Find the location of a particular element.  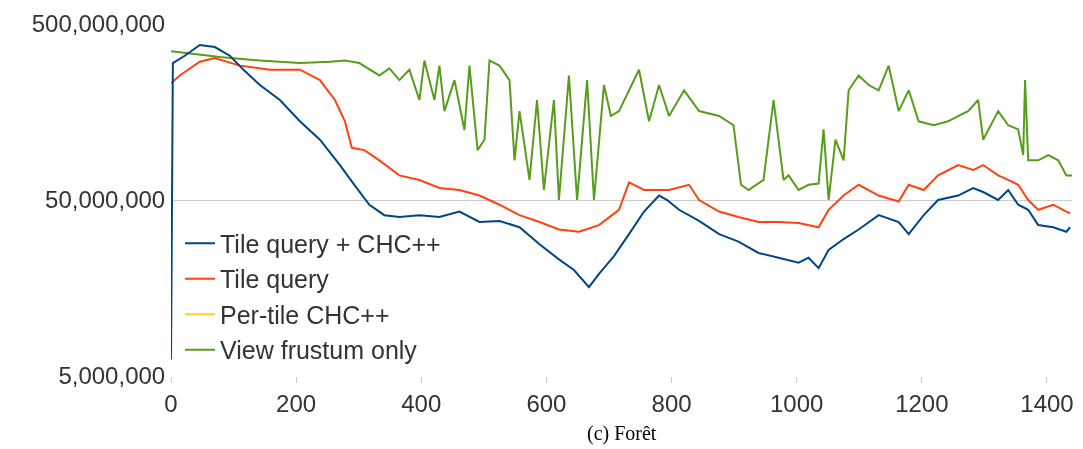

legend-label: Tile query + CHC++ is located at coordinates (330, 243).